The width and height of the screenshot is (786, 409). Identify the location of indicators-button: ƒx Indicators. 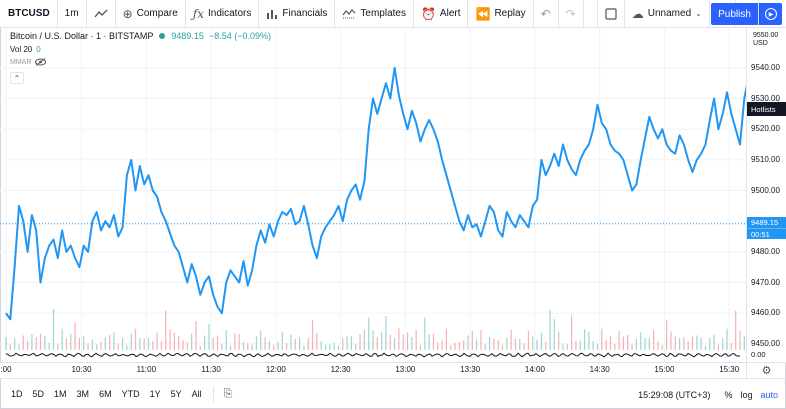
(223, 14).